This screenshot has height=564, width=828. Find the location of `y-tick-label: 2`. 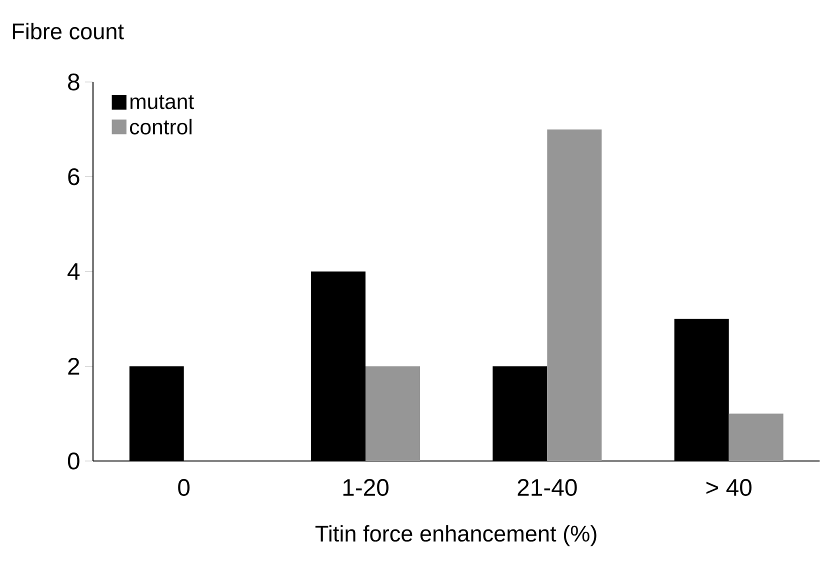

y-tick-label: 2 is located at coordinates (74, 366).